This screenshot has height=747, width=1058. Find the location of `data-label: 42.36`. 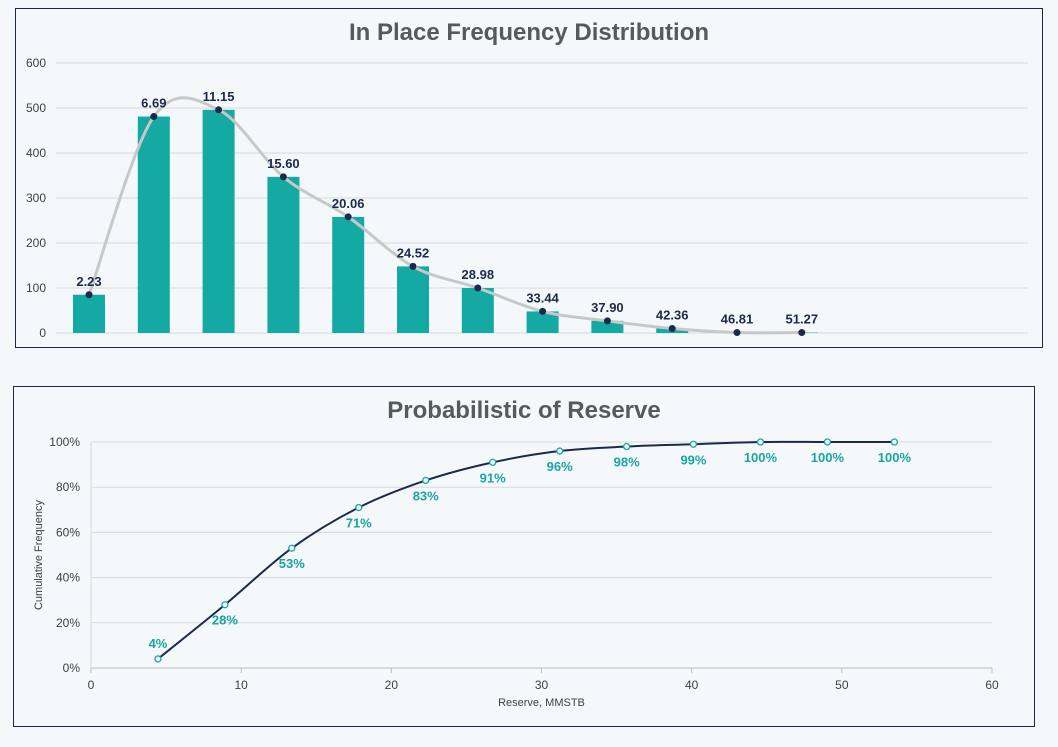

data-label: 42.36 is located at coordinates (672, 315).